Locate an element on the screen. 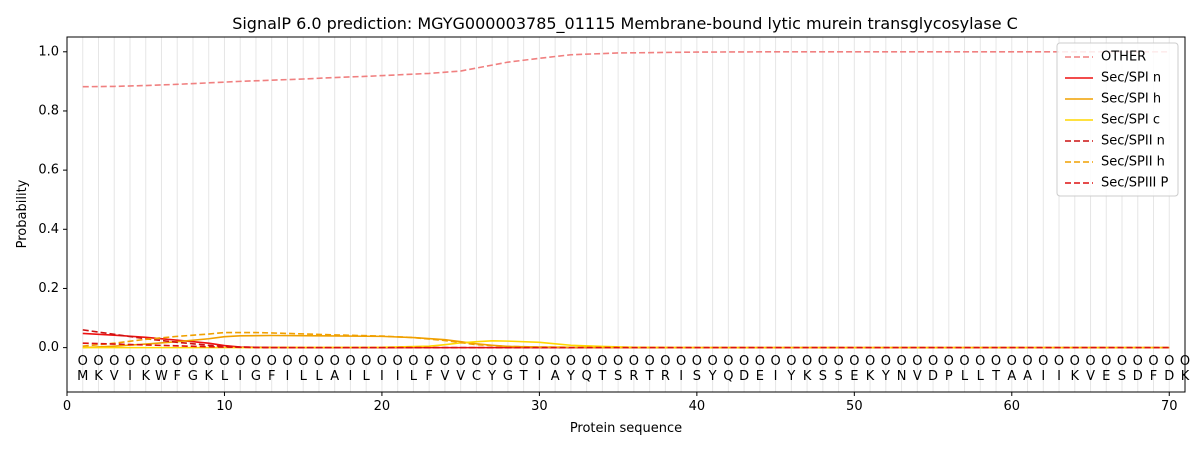 This screenshot has height=450, width=1200. legend-label: Sec/SPII n is located at coordinates (1133, 141).